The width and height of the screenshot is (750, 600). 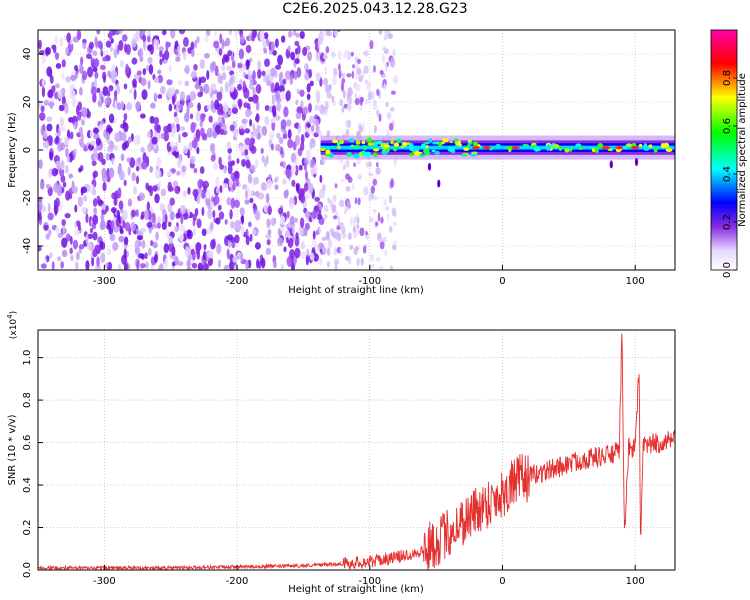 I want to click on spectrogram-signal-track, so click(x=497, y=161).